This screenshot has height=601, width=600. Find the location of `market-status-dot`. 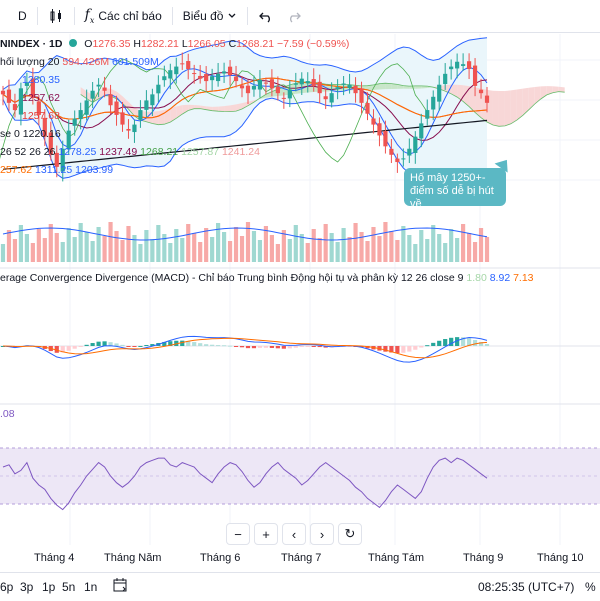

market-status-dot is located at coordinates (73, 43).